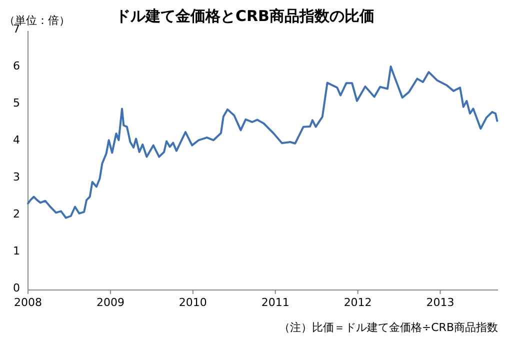 The width and height of the screenshot is (512, 341). Describe the element at coordinates (16, 214) in the screenshot. I see `y-tick-label: 2` at that location.